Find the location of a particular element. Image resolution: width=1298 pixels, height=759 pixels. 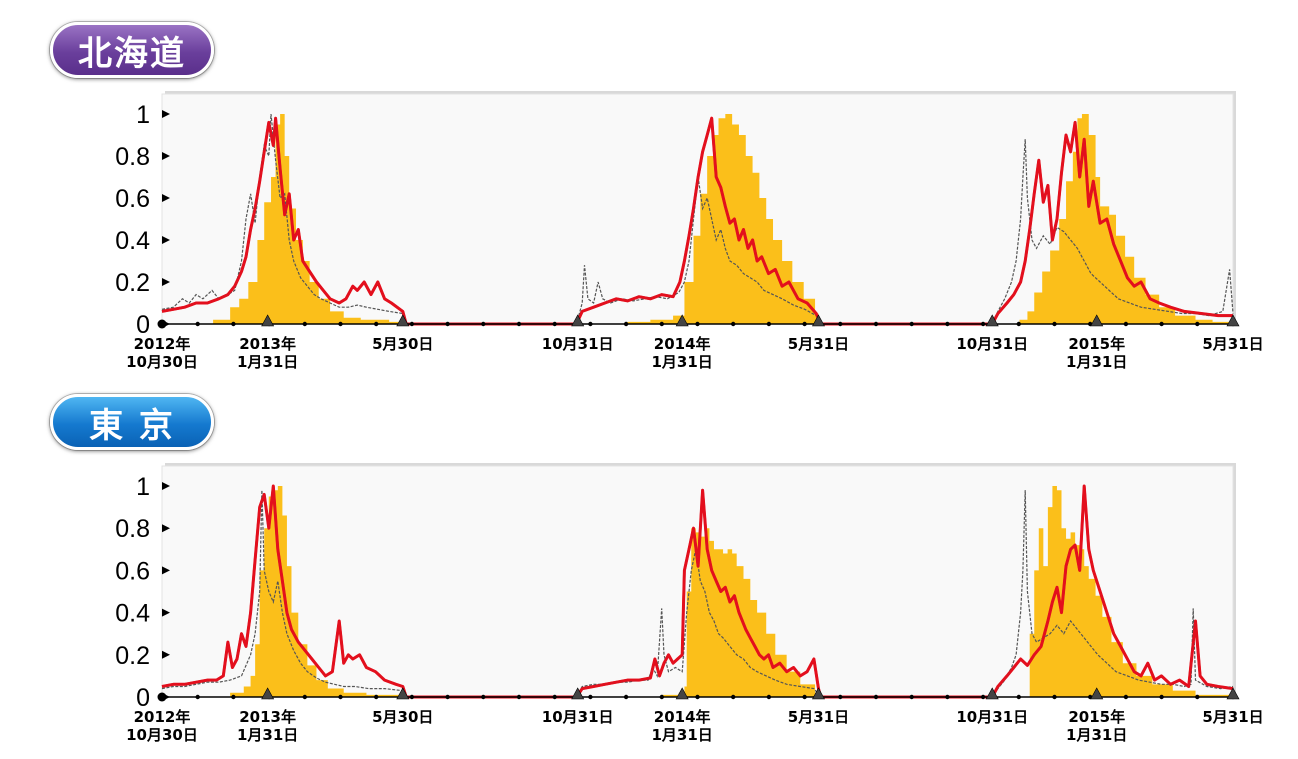

y-tick-label: 0.6 is located at coordinates (132, 571).